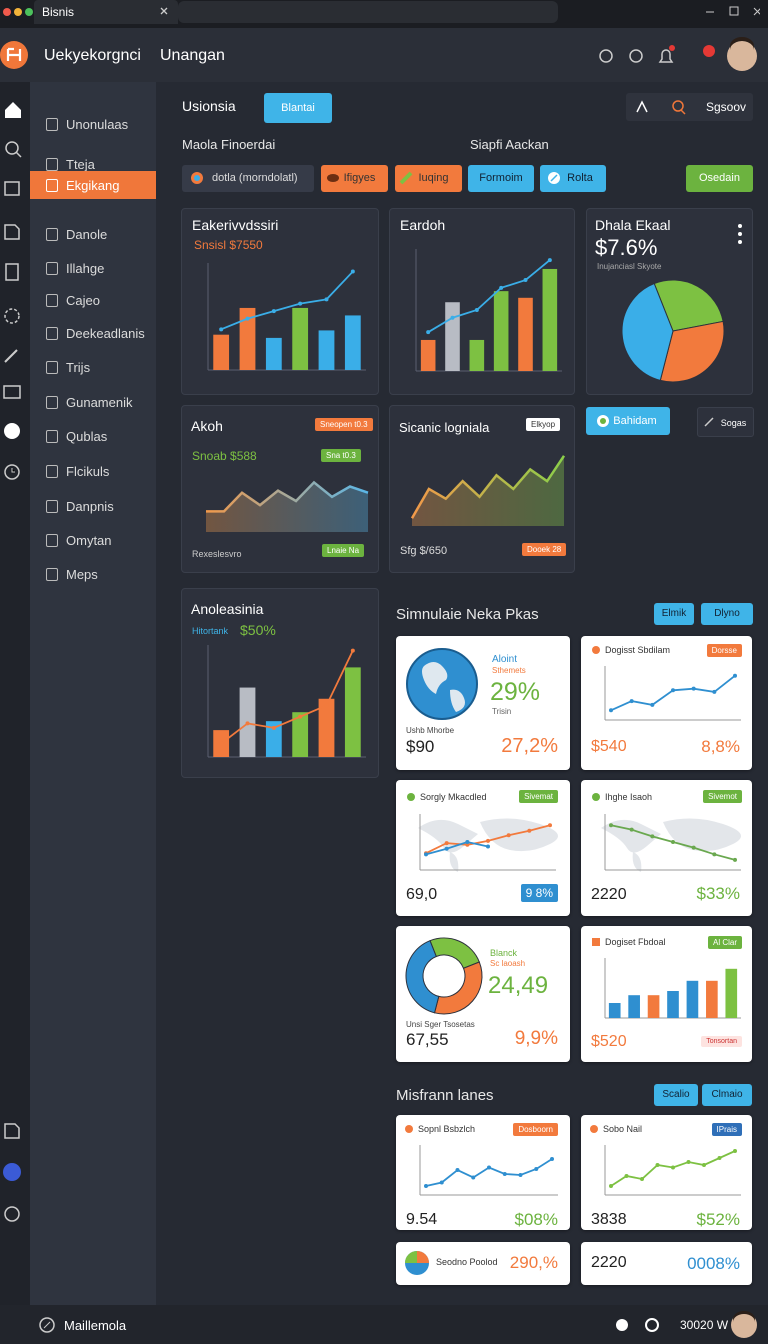  Describe the element at coordinates (740, 234) in the screenshot. I see `menu-icon` at that location.